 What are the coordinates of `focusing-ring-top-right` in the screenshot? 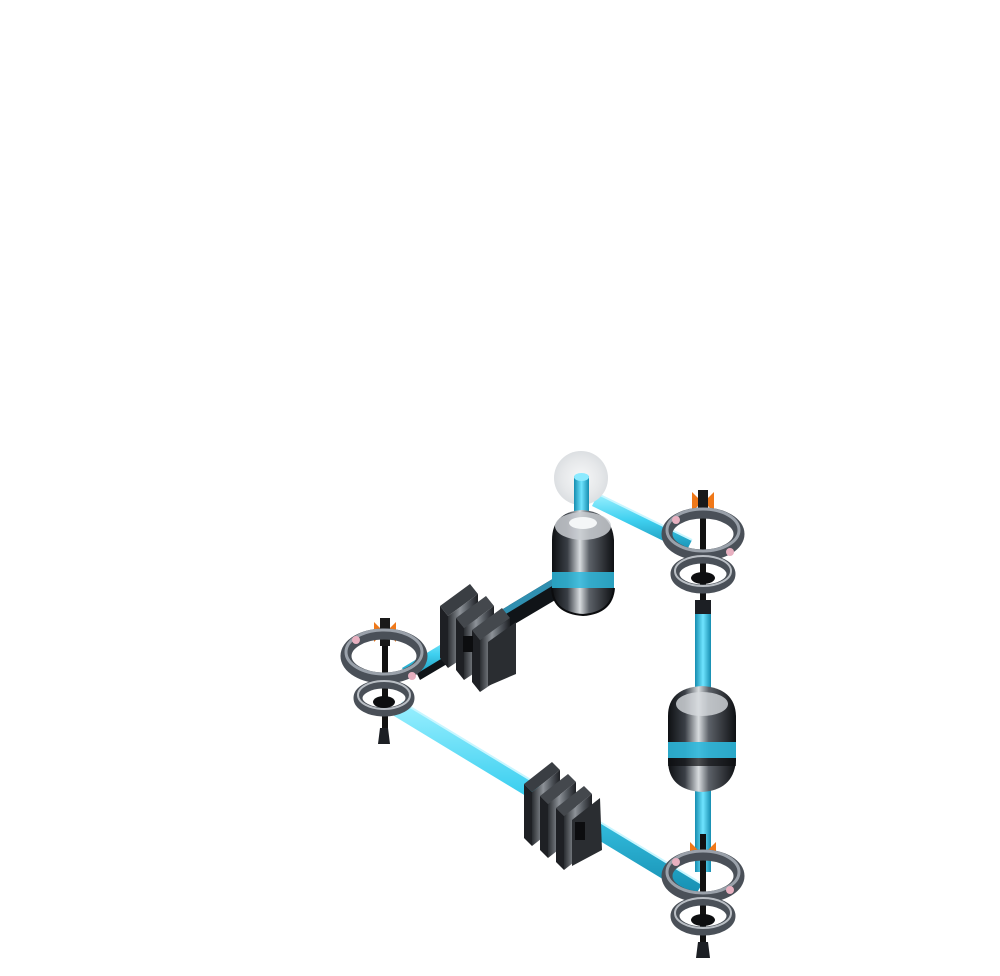 It's located at (703, 545).